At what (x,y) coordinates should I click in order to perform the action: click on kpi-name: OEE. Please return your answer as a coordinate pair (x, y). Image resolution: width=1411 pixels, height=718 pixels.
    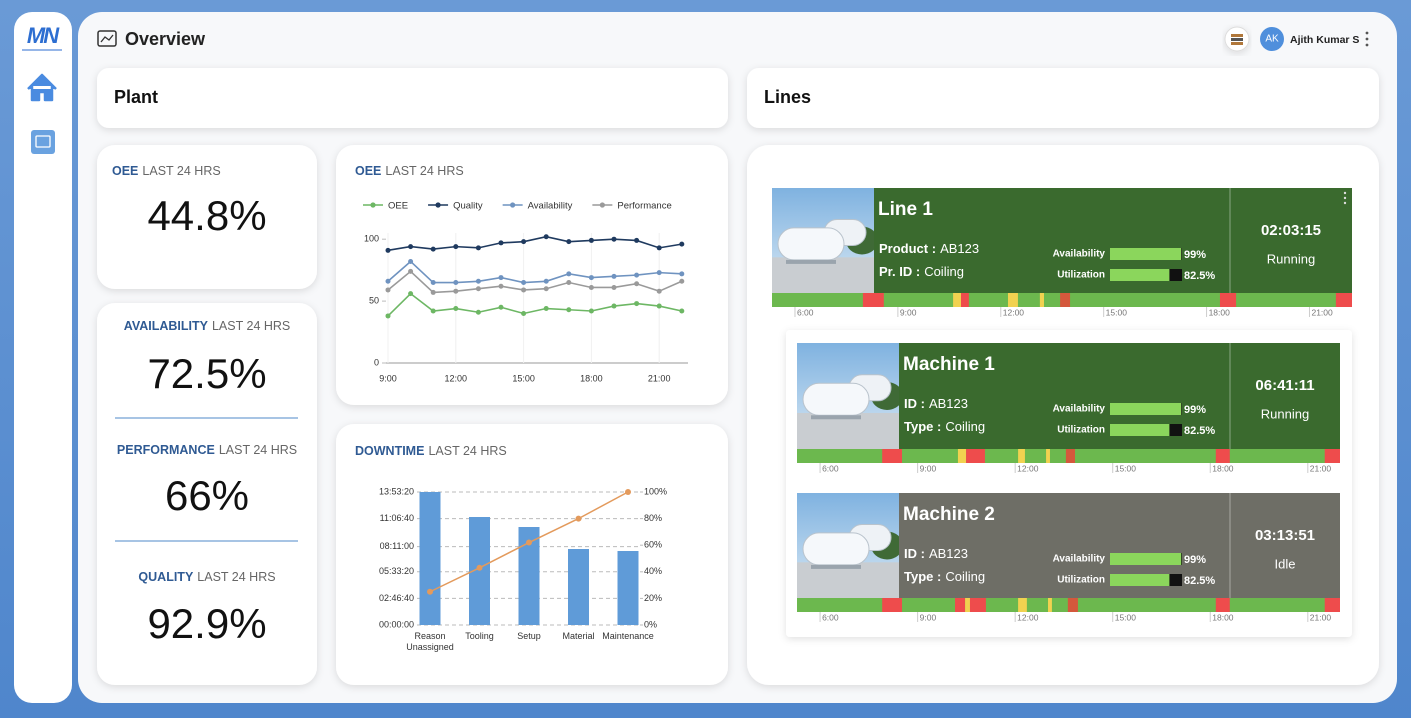
    Looking at the image, I should click on (125, 171).